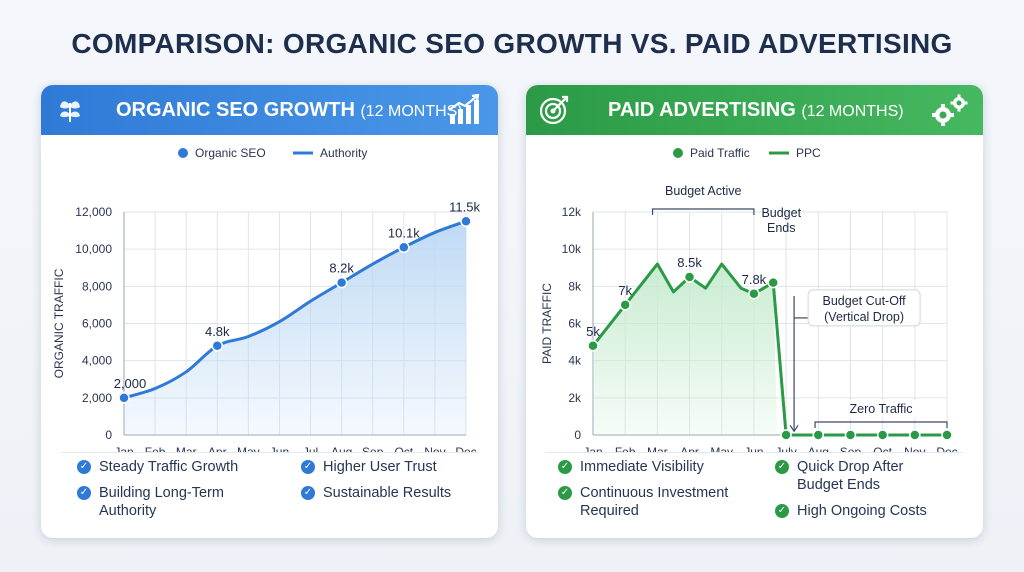 The height and width of the screenshot is (572, 1024). What do you see at coordinates (720, 153) in the screenshot?
I see `legend-label: Paid Traffic` at bounding box center [720, 153].